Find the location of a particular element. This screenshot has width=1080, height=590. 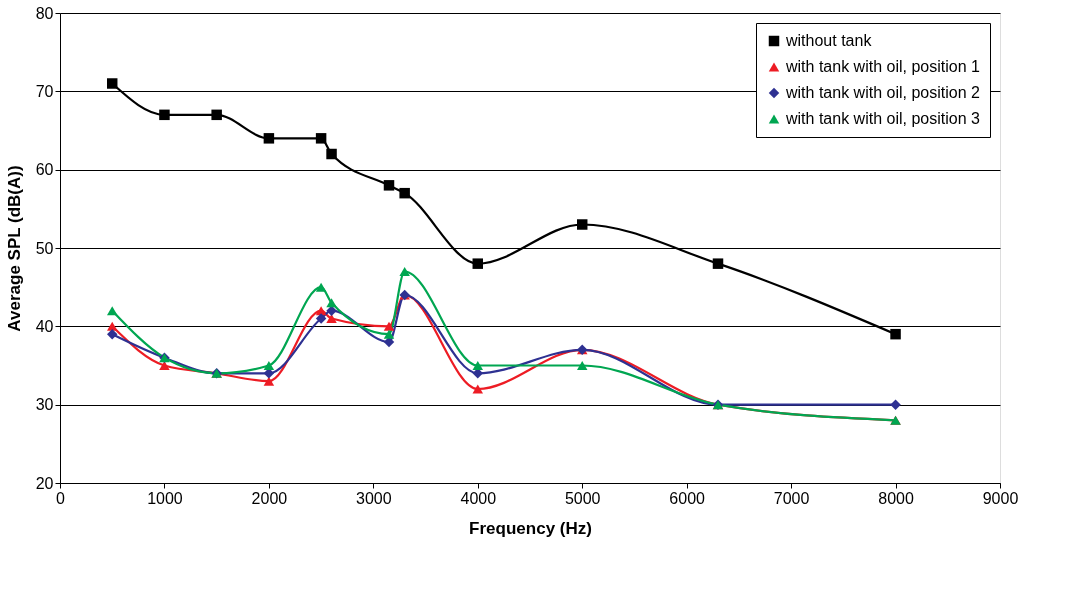

x-tick-label: 0 is located at coordinates (61, 498).